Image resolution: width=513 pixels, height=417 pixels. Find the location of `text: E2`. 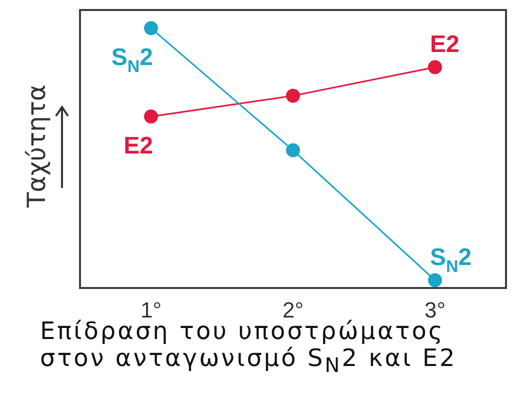

text: E2 is located at coordinates (139, 146).